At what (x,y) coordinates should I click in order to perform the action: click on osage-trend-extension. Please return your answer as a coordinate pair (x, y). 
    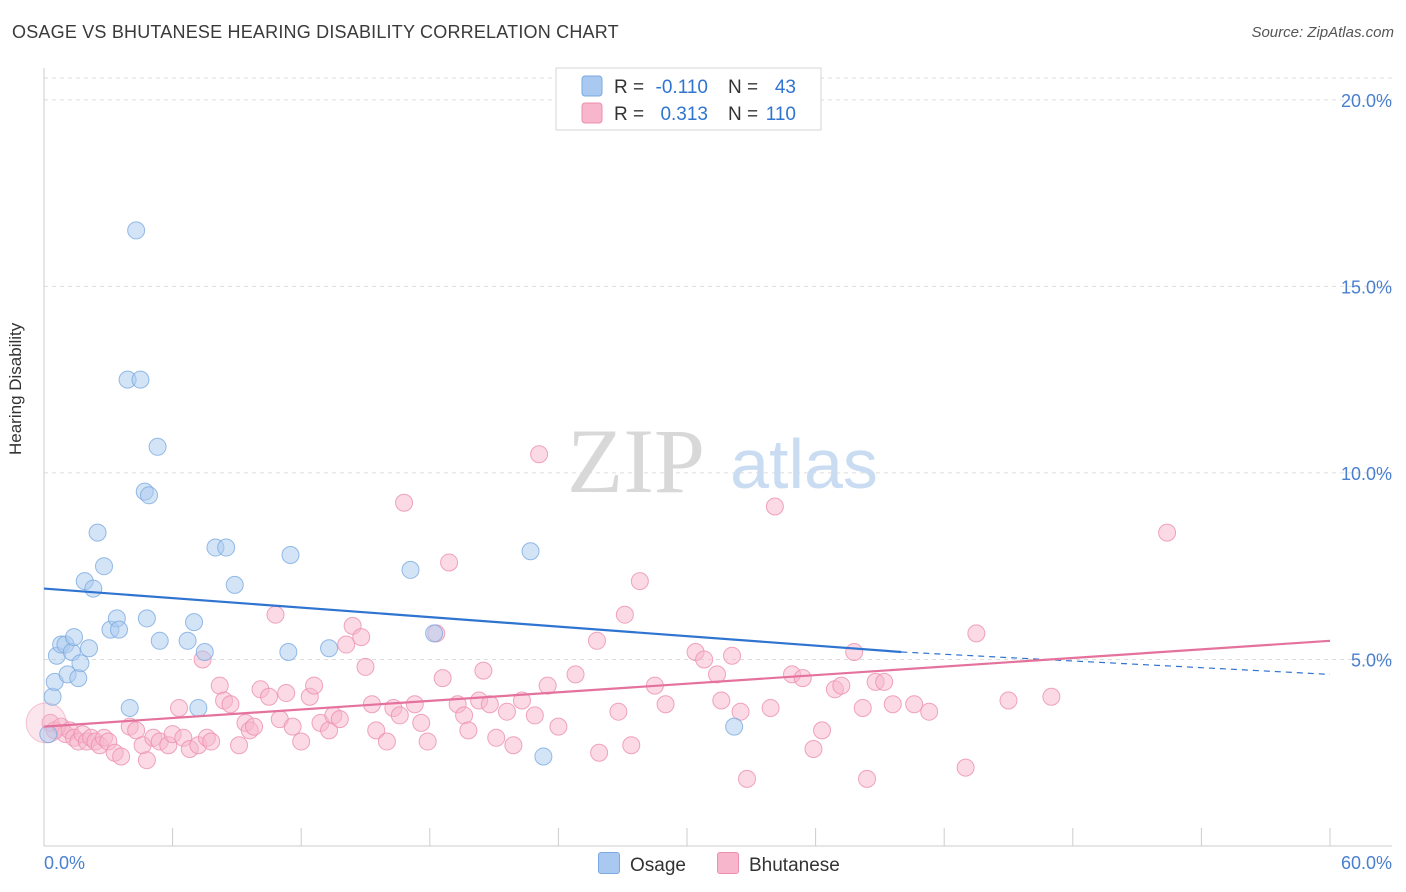
    Looking at the image, I should click on (1116, 663).